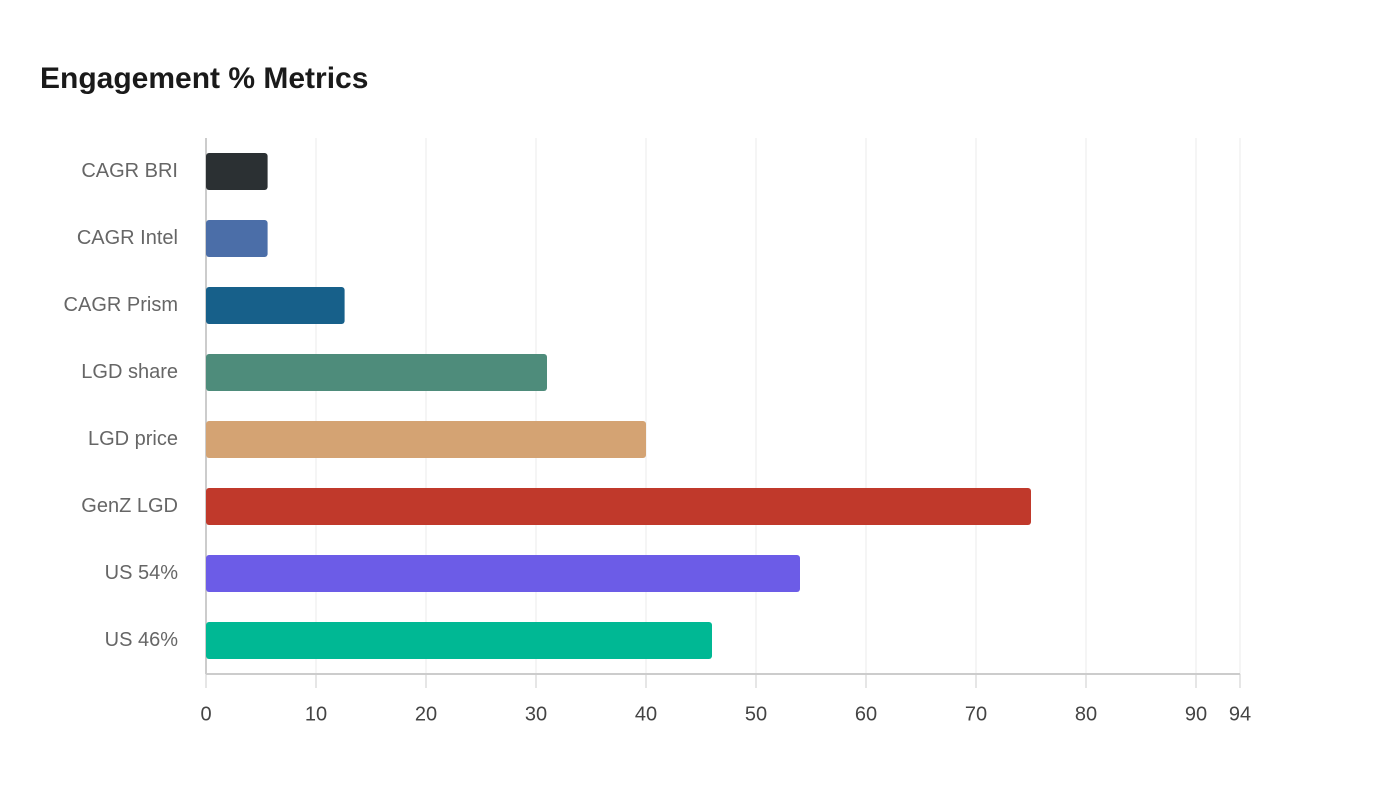 The height and width of the screenshot is (800, 1400). I want to click on y-tick-label: CAGR BRI, so click(129, 171).